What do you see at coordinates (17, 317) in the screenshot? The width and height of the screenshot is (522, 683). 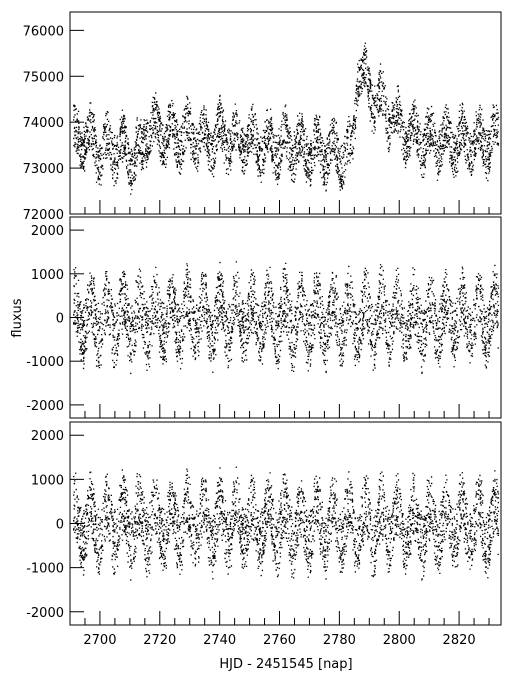 I see `y-axis-title: fluxus` at bounding box center [17, 317].